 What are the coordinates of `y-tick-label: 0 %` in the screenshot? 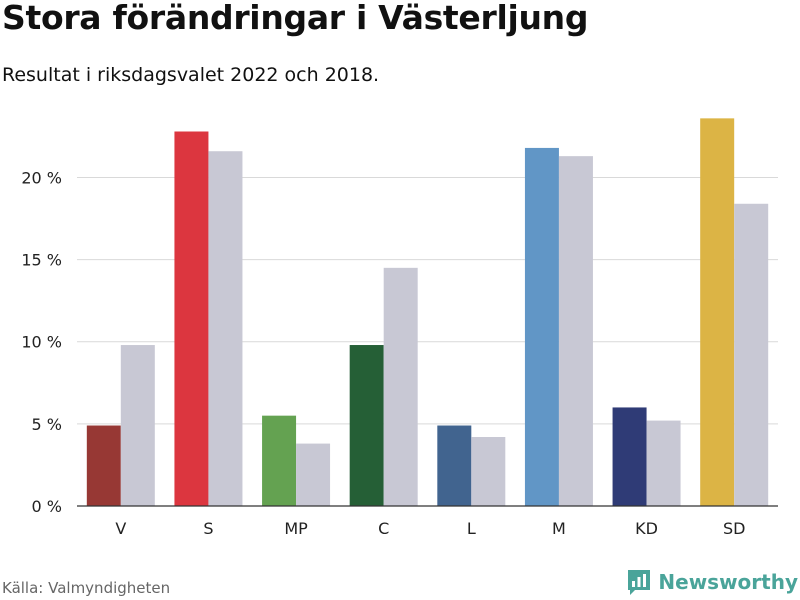 It's located at (47, 506).